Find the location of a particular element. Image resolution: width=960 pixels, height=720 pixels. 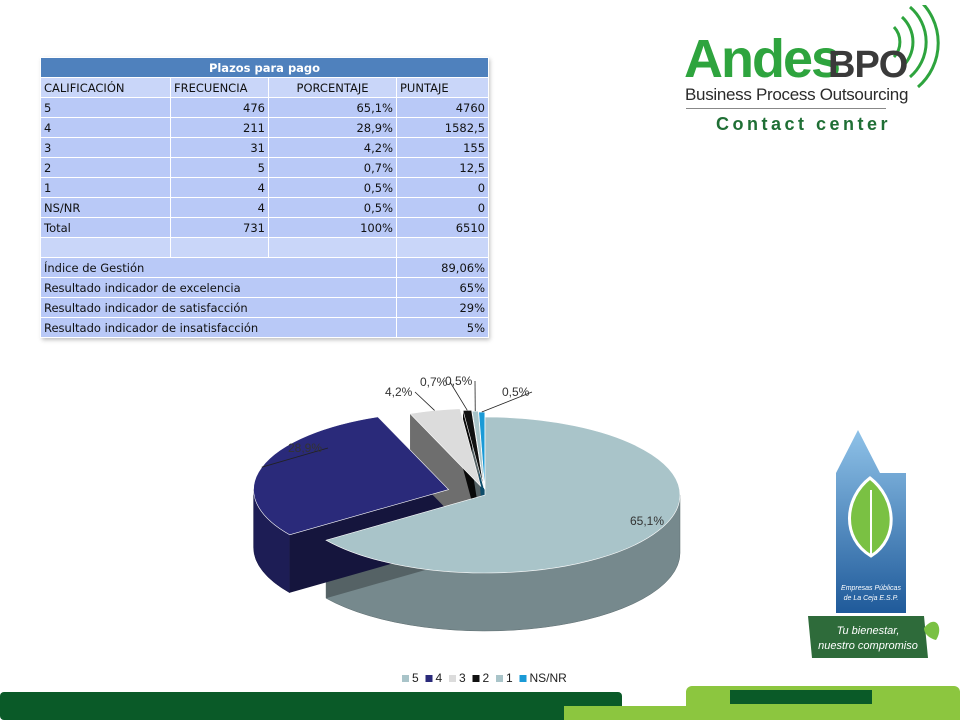

cell-calificacion: 3 is located at coordinates (105, 147).